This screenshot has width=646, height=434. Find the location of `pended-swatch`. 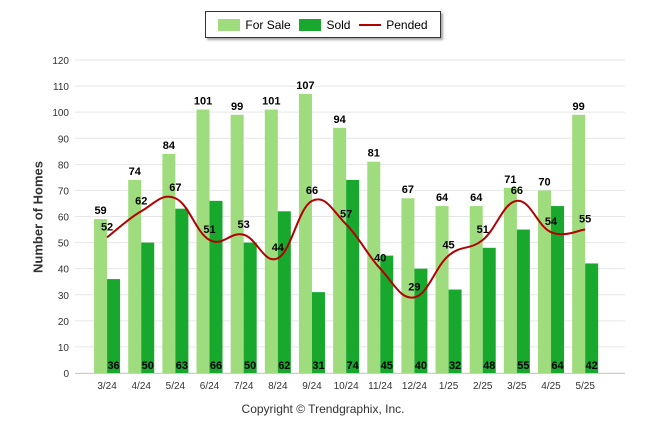

pended-swatch is located at coordinates (370, 24).